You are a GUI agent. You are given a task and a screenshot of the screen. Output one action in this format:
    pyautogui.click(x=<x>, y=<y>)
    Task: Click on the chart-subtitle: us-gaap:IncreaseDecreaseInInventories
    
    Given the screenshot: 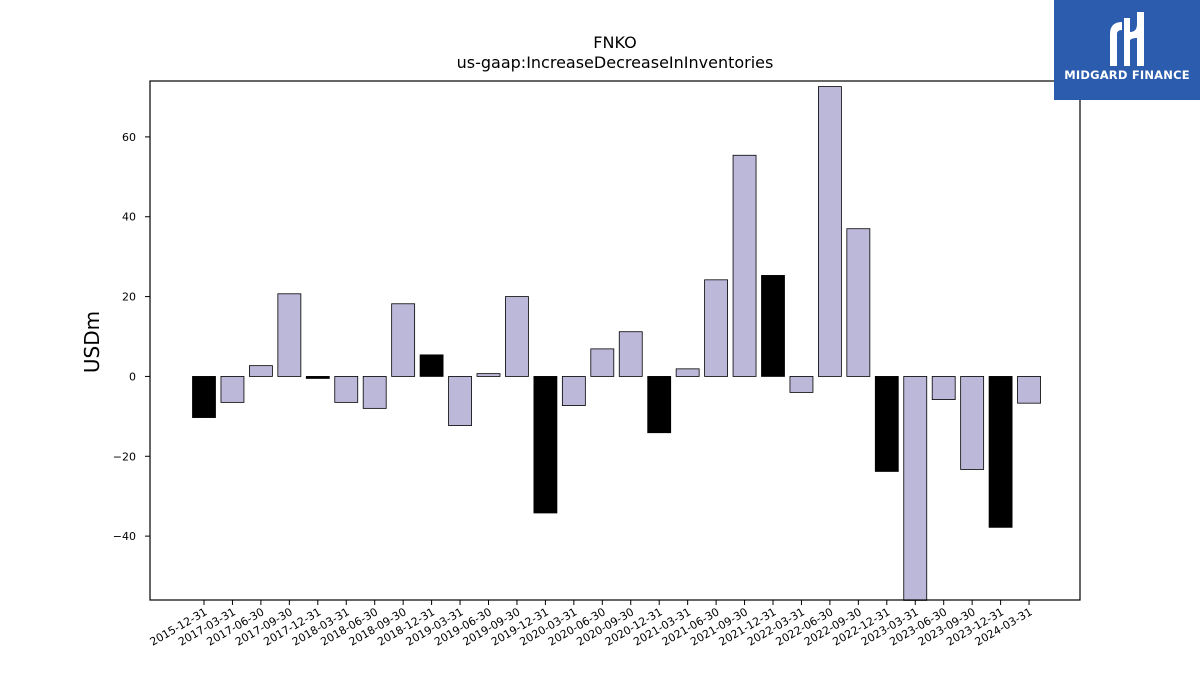 What is the action you would take?
    pyautogui.click(x=615, y=62)
    